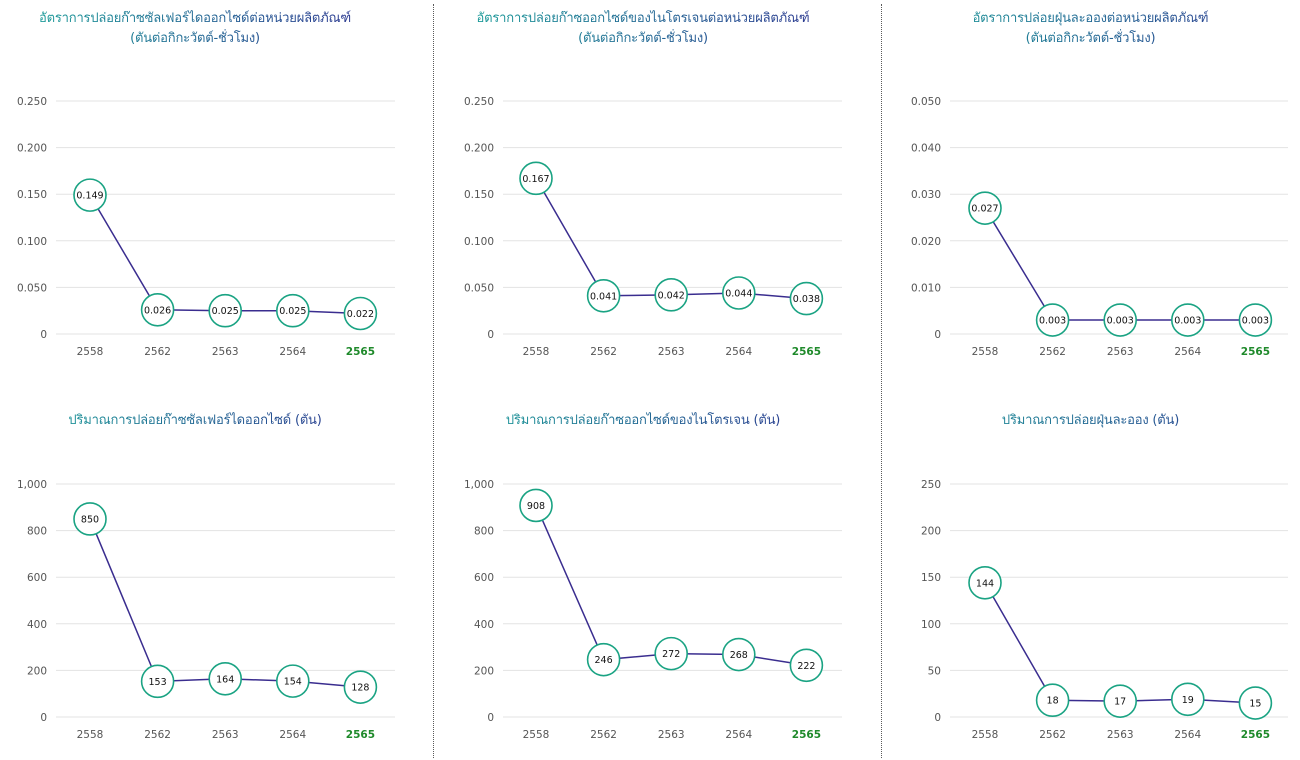 This screenshot has width=1300, height=760. I want to click on data-label: 18, so click(1053, 701).